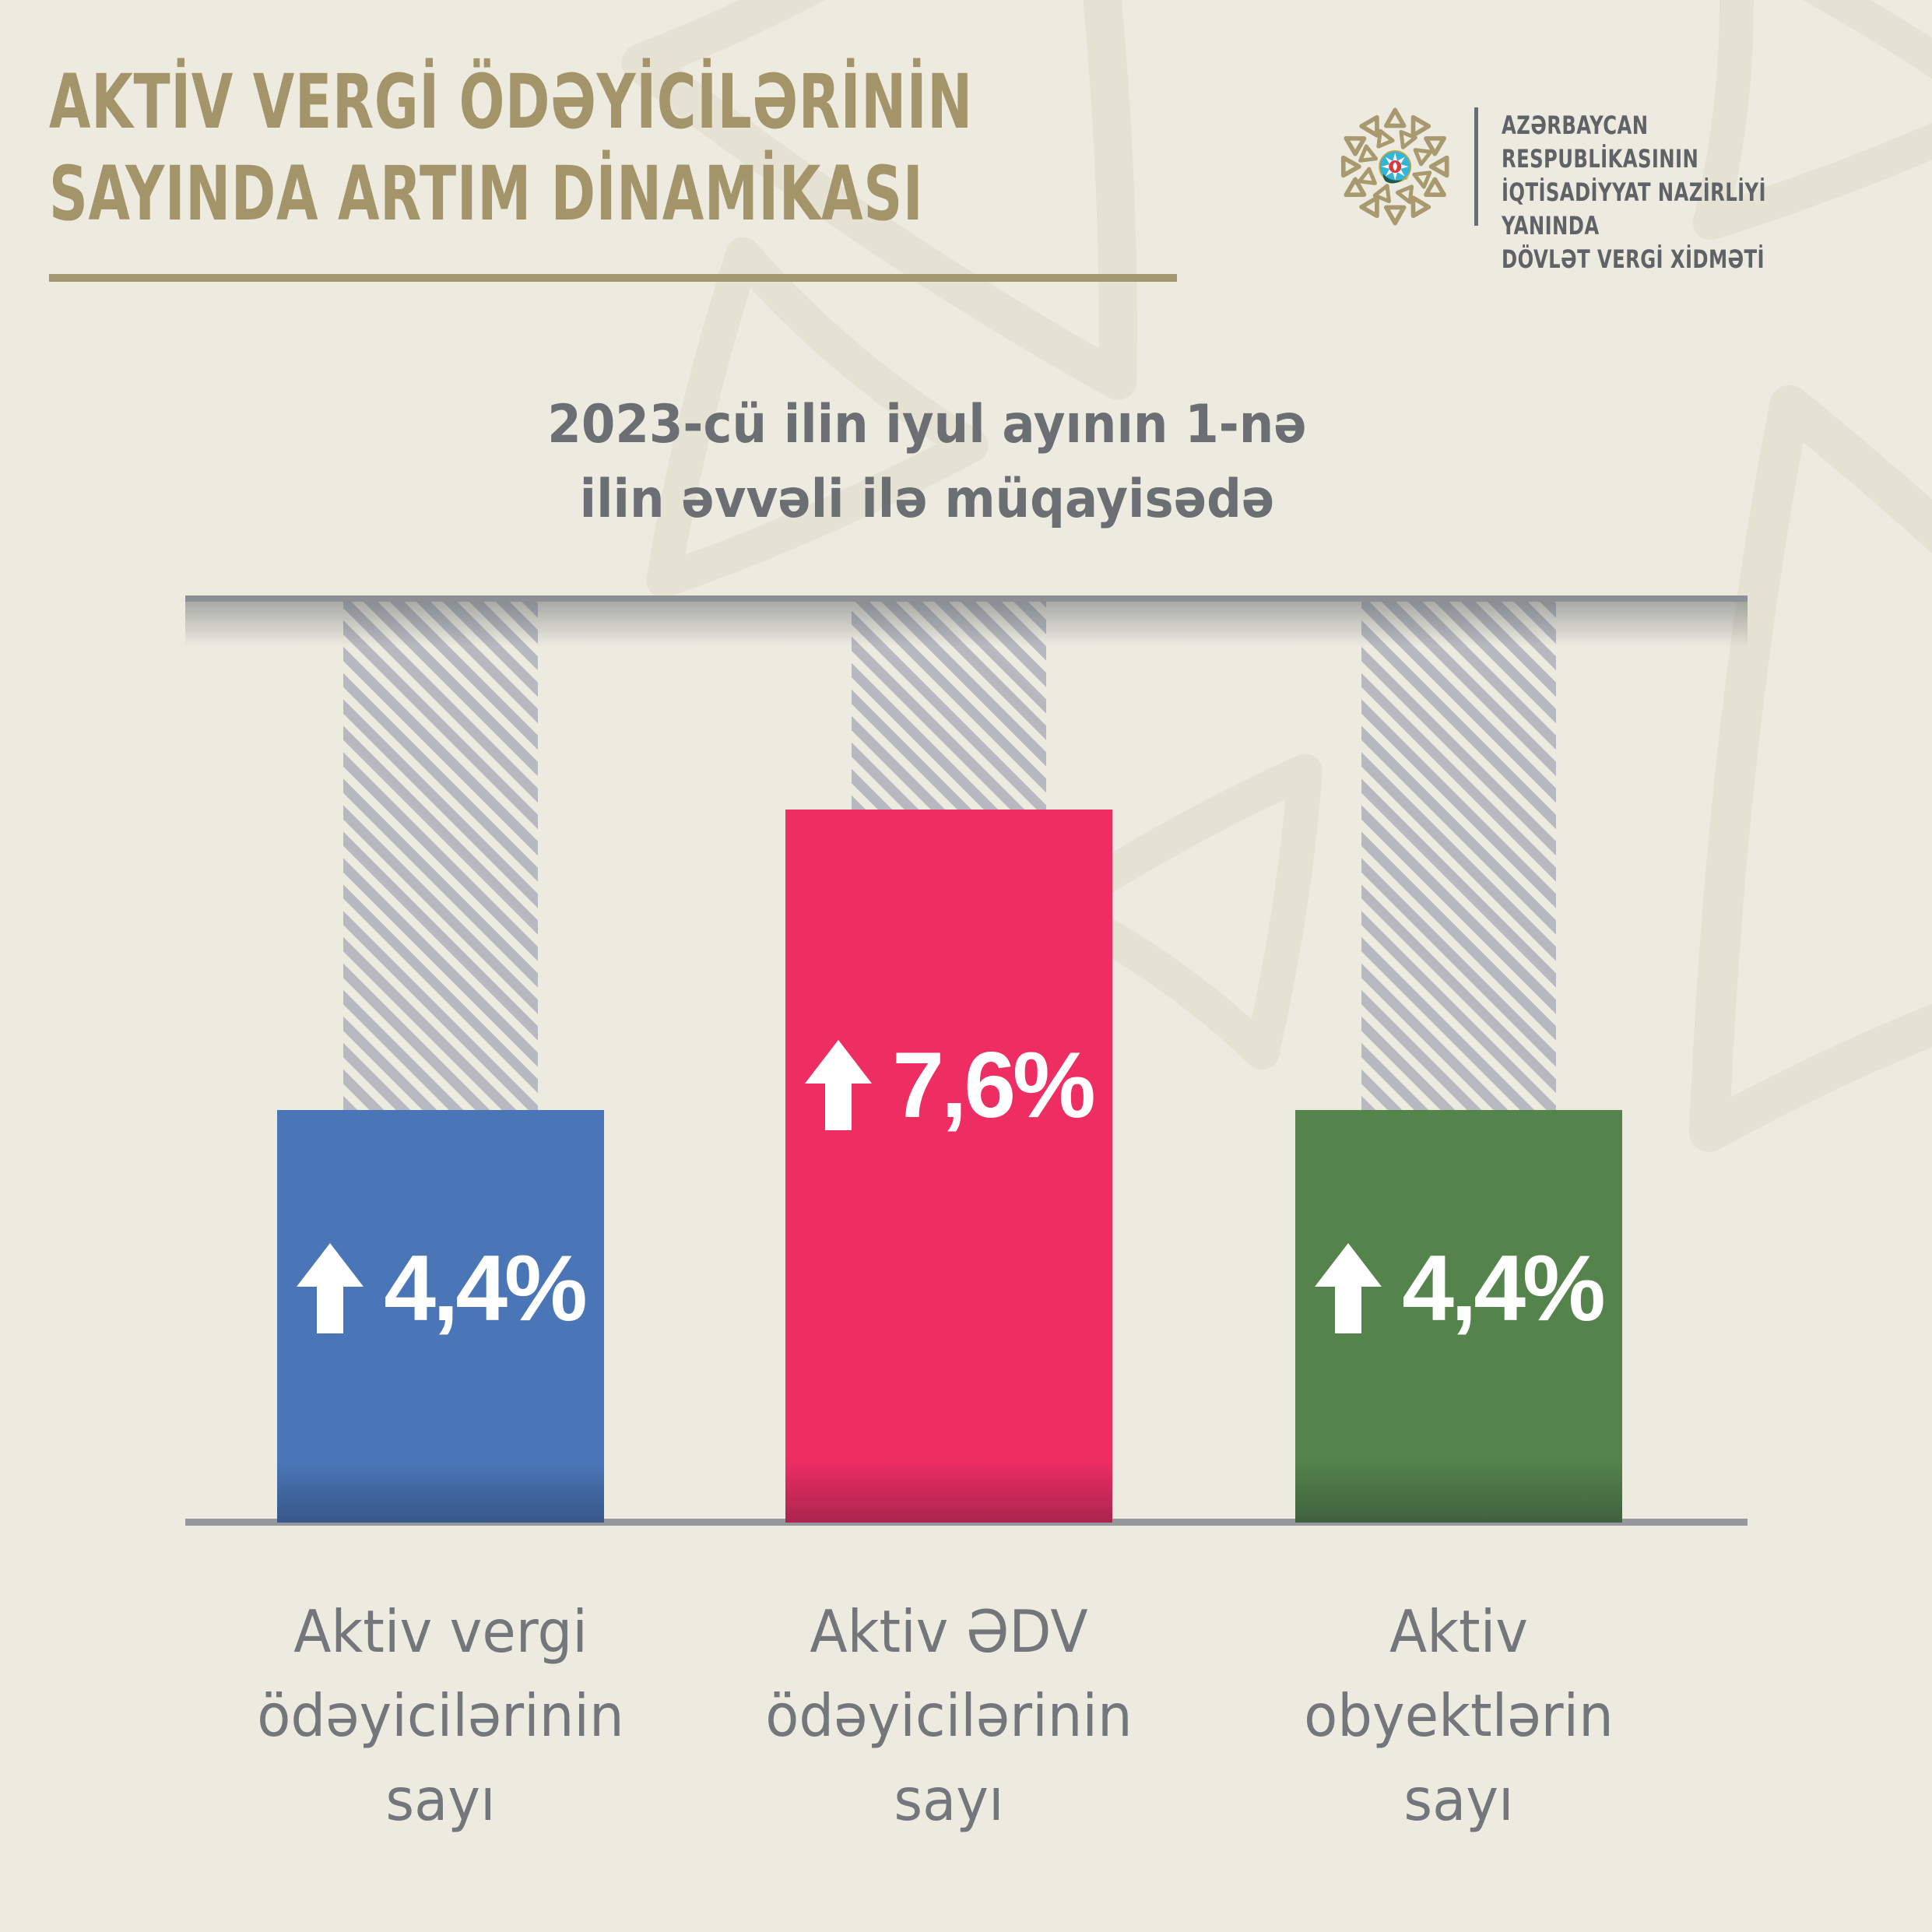 This screenshot has width=1932, height=1932. Describe the element at coordinates (1459, 1715) in the screenshot. I see `category-label: Aktiv obyektlərin sayı` at that location.